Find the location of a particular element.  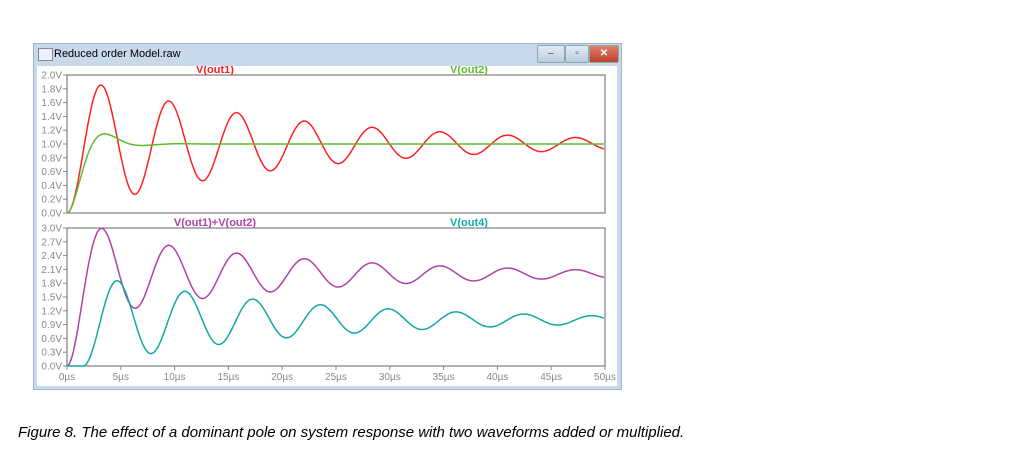

maximize-button: ▫ is located at coordinates (577, 54).